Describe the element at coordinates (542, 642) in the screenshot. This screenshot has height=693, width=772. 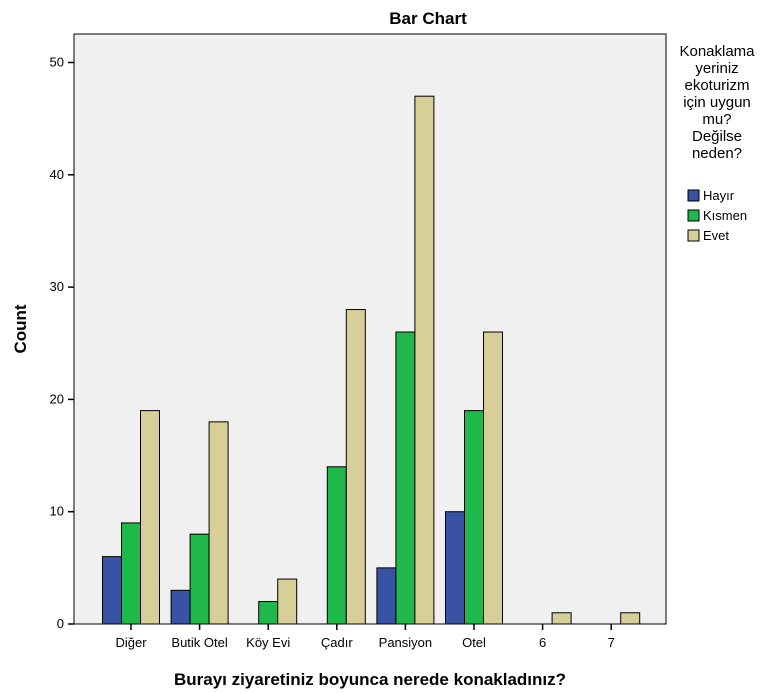
I see `x-tick-label: 6` at that location.